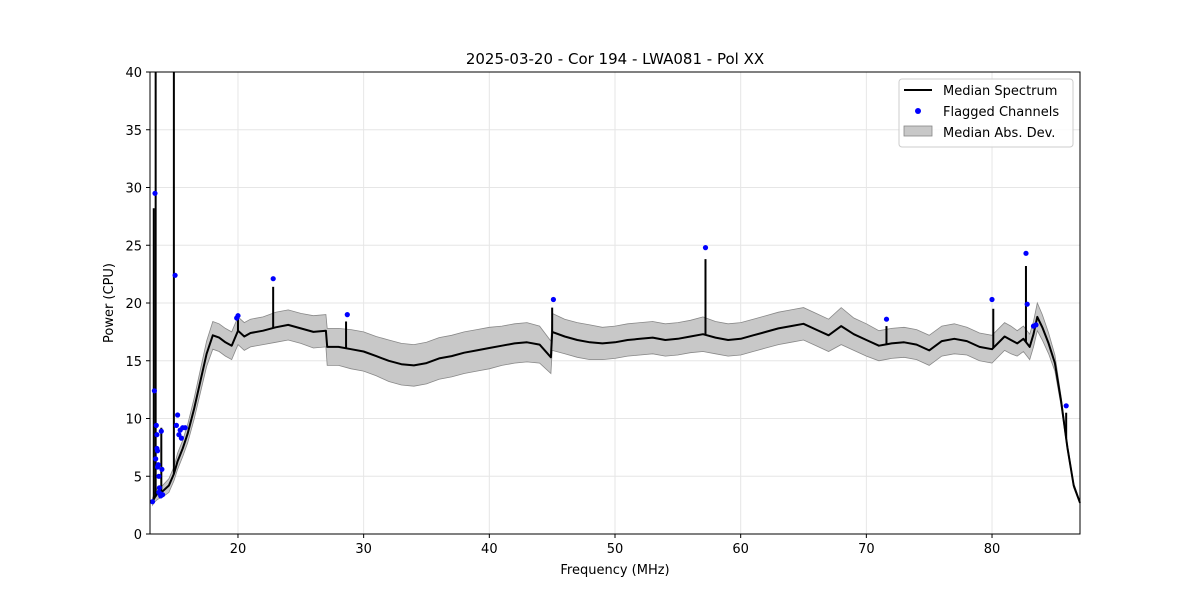 This screenshot has width=1200, height=604. What do you see at coordinates (133, 246) in the screenshot?
I see `y-tick-label: 25` at bounding box center [133, 246].